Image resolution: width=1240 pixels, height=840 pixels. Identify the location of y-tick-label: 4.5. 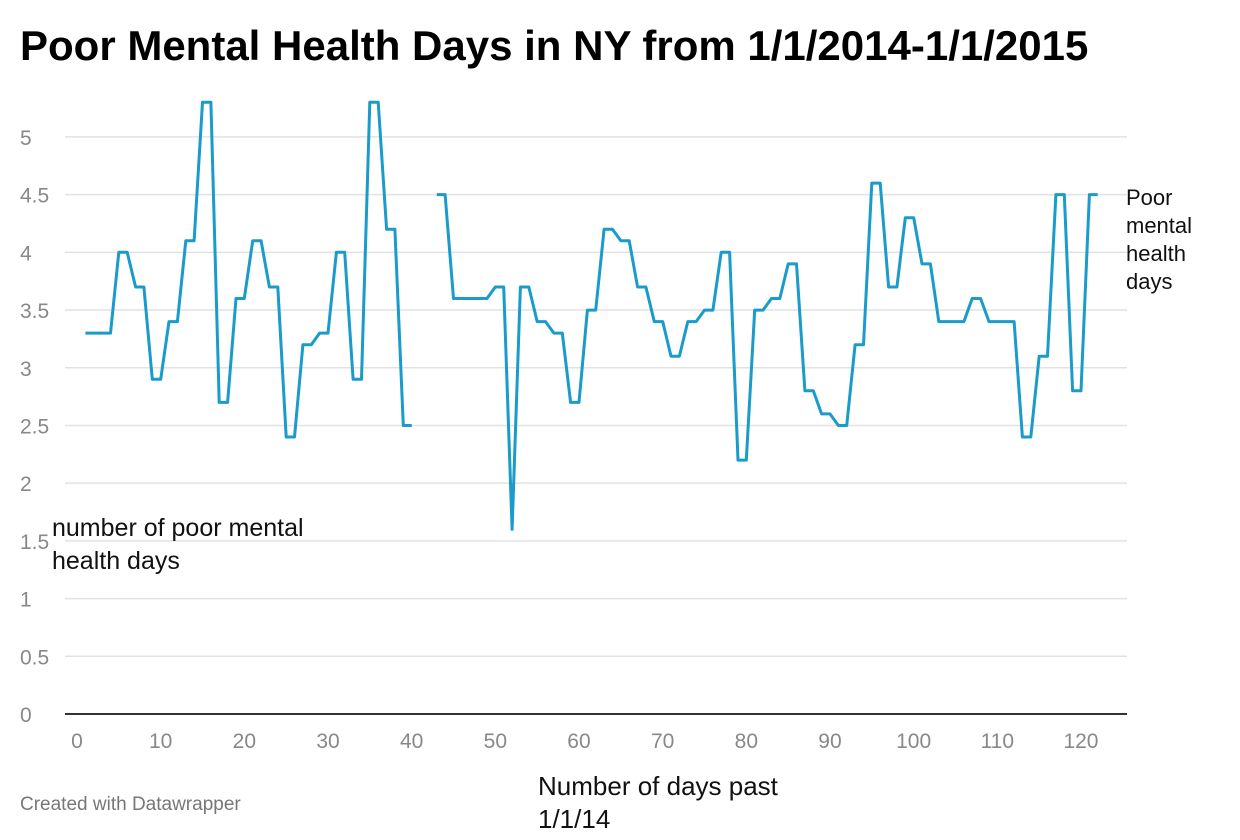
(34, 196).